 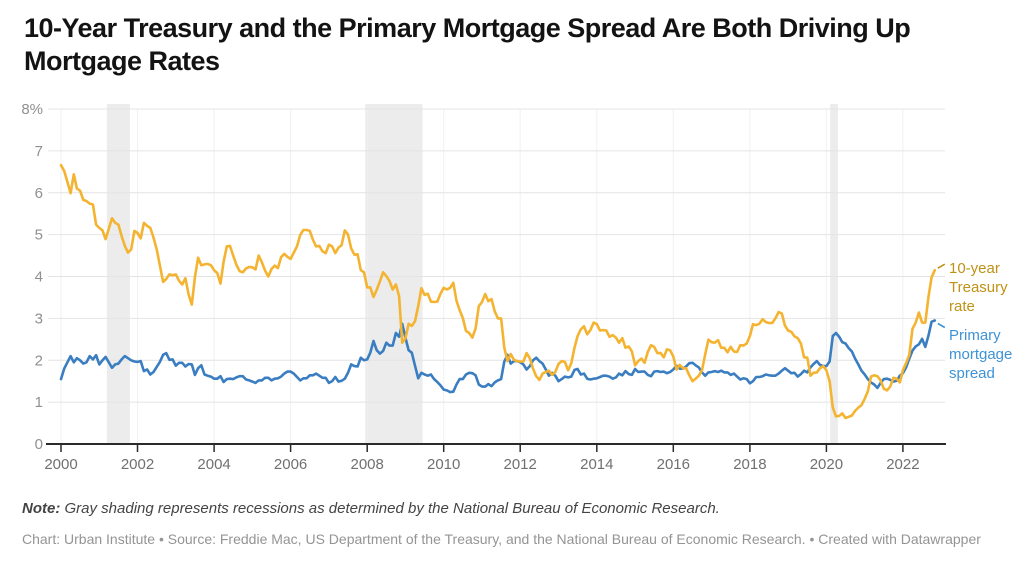 What do you see at coordinates (520, 464) in the screenshot?
I see `x-axis-tick-label: 2012` at bounding box center [520, 464].